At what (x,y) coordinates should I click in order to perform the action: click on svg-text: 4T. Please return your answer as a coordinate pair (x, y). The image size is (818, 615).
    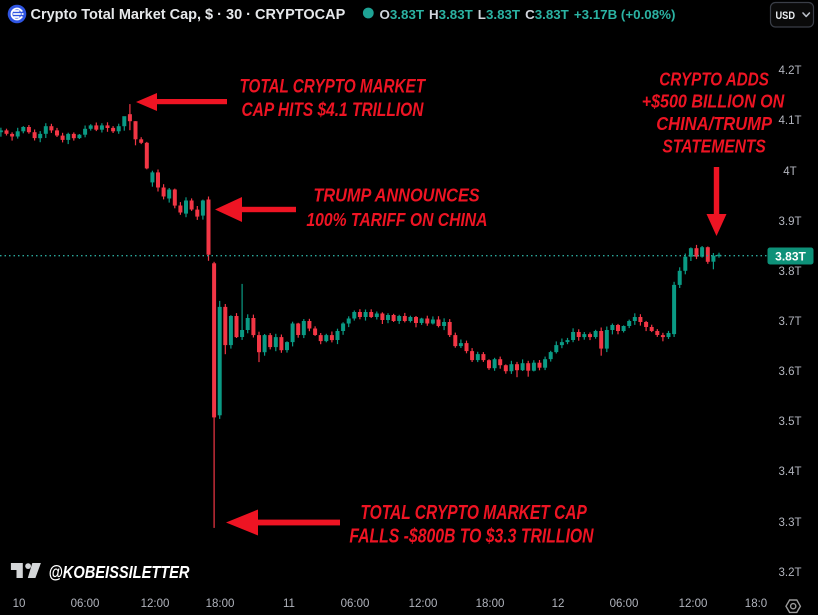
    Looking at the image, I should click on (789, 172).